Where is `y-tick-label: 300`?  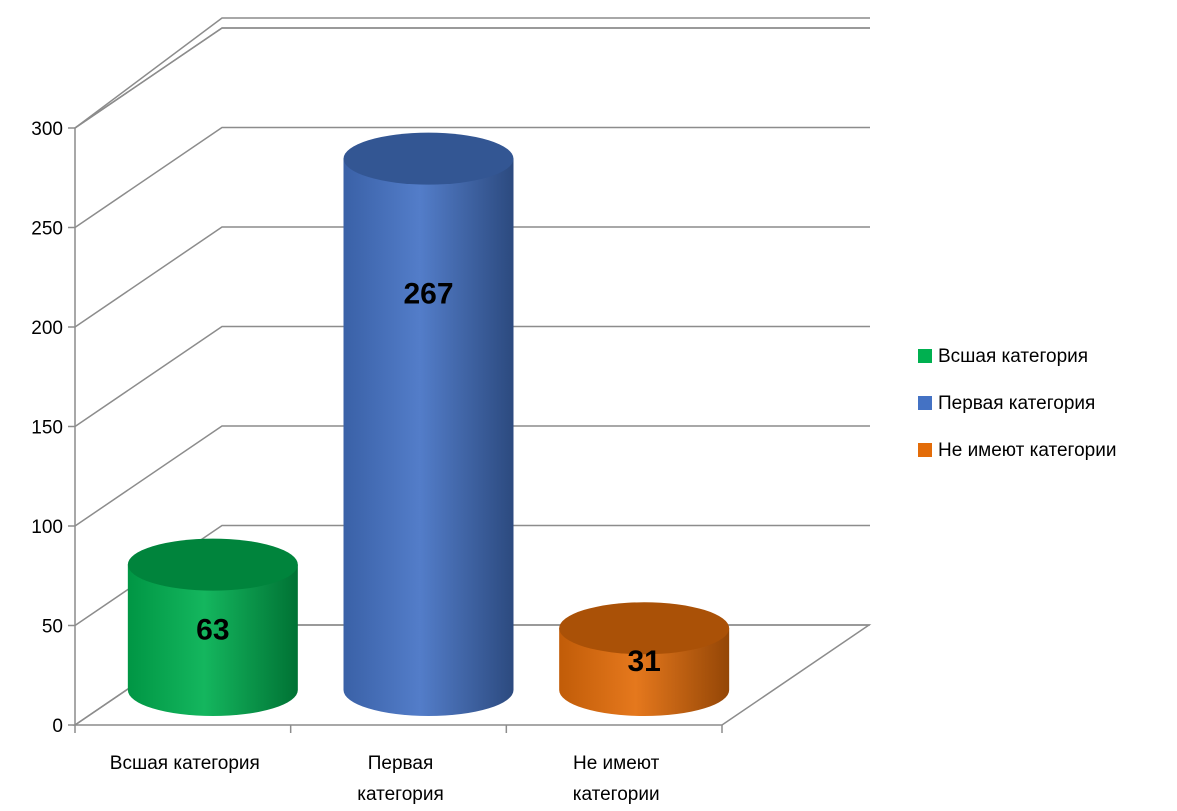 y-tick-label: 300 is located at coordinates (47, 129).